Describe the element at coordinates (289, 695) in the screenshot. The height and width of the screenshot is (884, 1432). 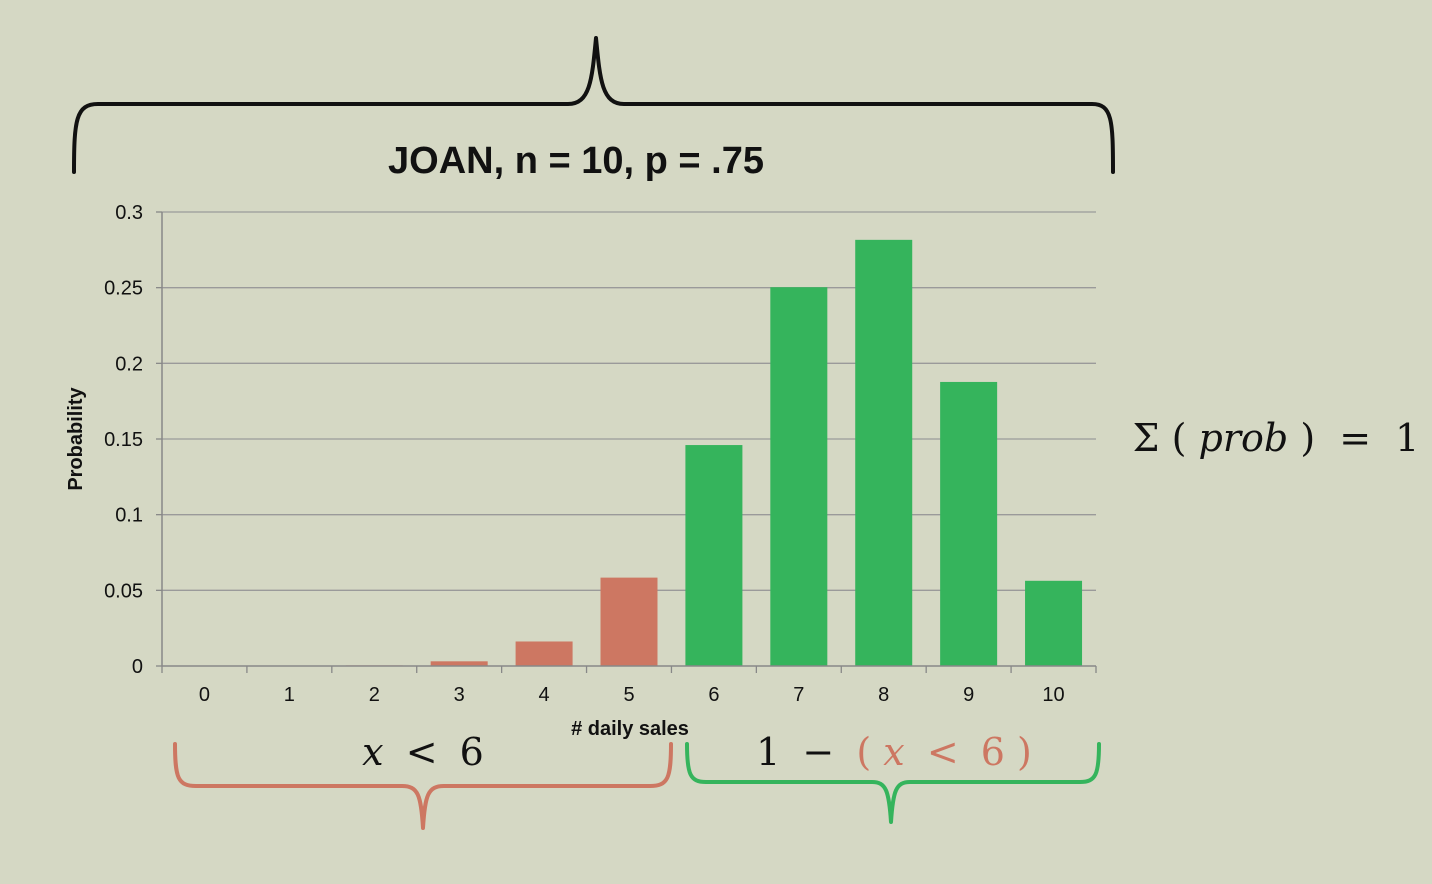
I see `x-tick-label-1: 1` at that location.